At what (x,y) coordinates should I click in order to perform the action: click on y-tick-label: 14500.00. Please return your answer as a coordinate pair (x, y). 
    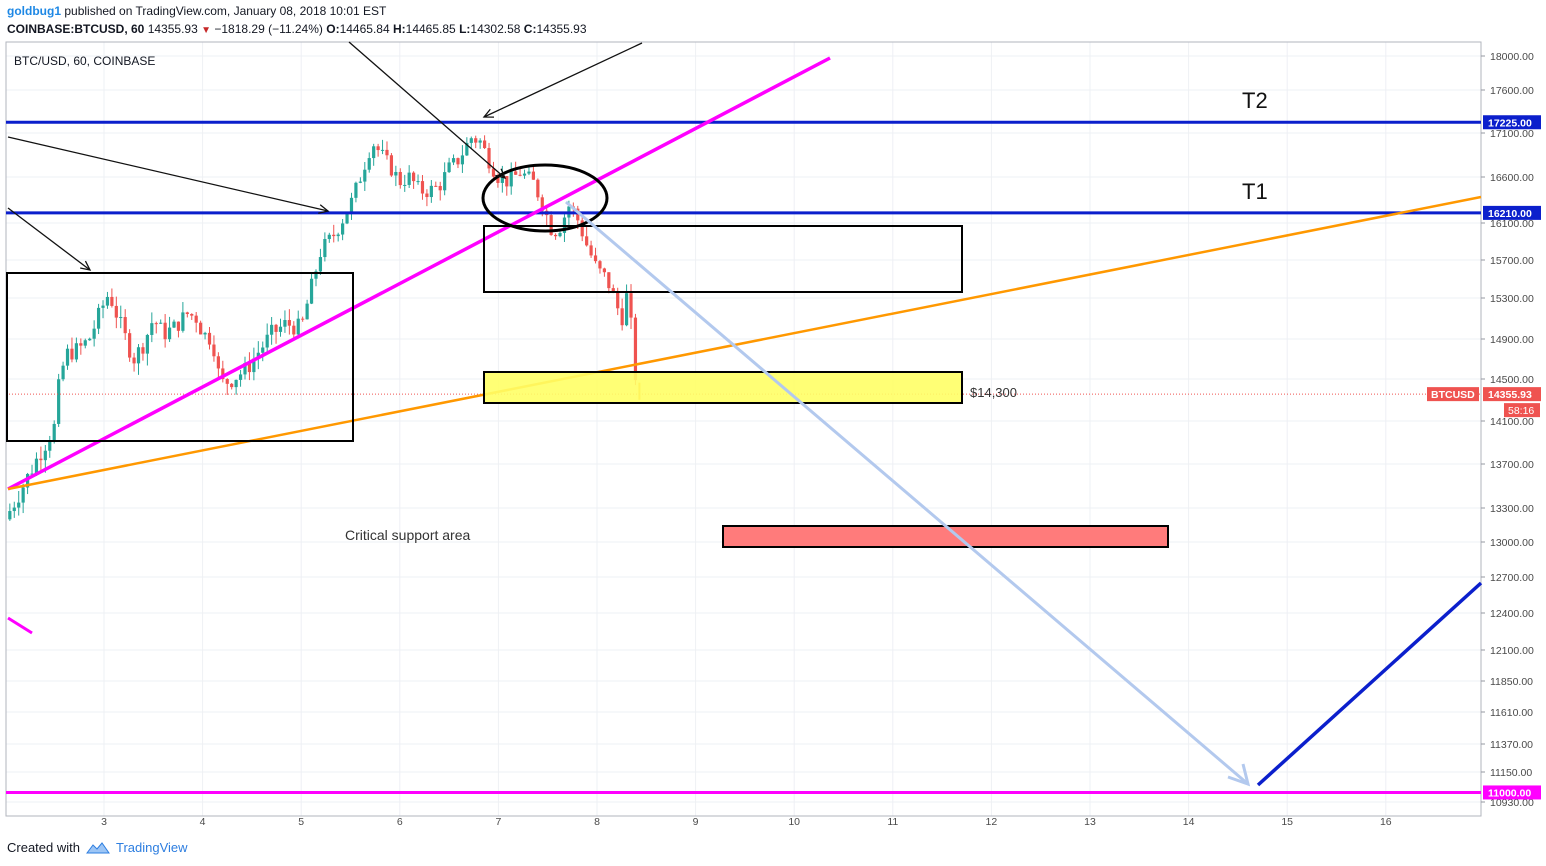
    Looking at the image, I should click on (1512, 380).